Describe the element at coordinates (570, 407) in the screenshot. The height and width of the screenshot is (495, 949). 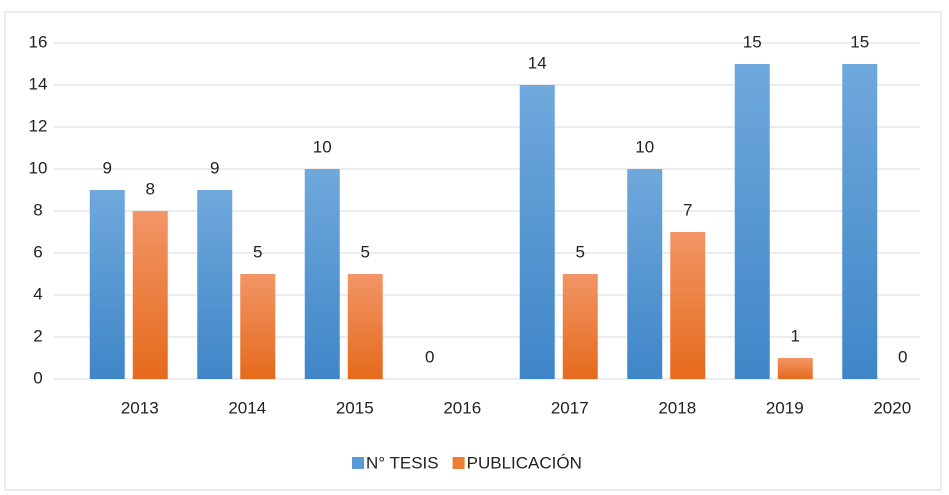
I see `x-tick-label: 2017` at that location.